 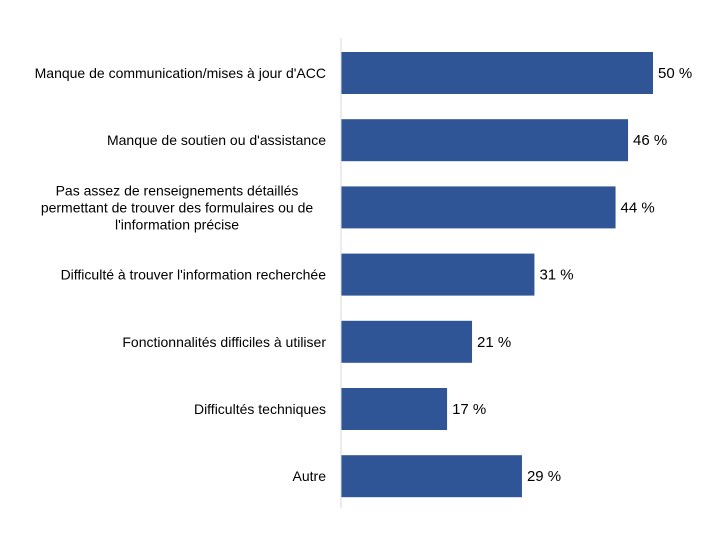 What do you see at coordinates (310, 476) in the screenshot?
I see `category-label: Autre` at bounding box center [310, 476].